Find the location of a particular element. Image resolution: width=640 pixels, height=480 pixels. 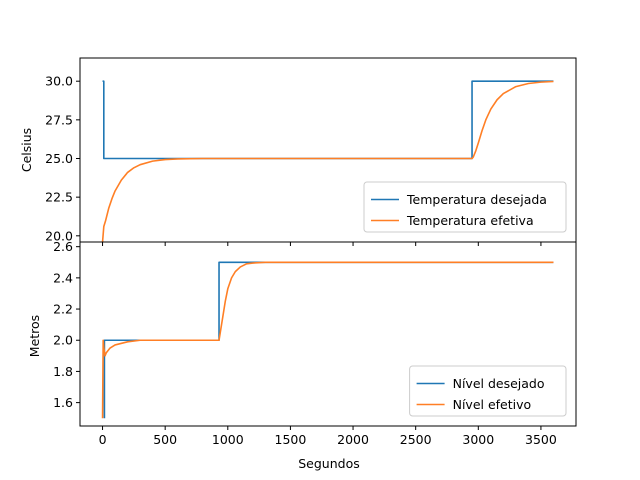

level-x-tick-label: 2500 is located at coordinates (416, 439).